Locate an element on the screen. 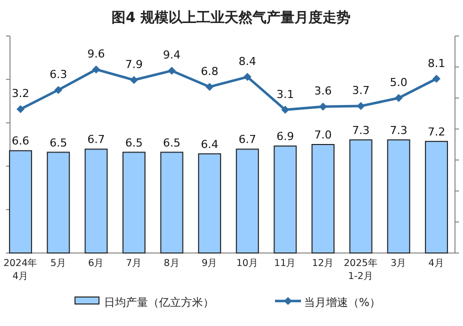 This screenshot has height=326, width=463. data-label: 6.3 is located at coordinates (59, 74).